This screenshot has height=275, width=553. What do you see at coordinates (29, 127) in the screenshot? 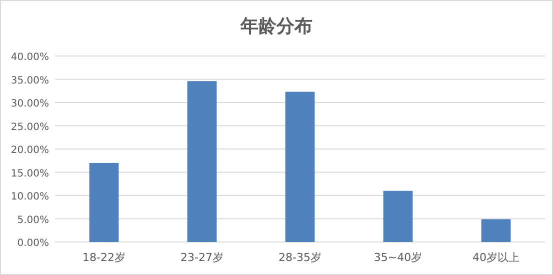
I see `y-tick-label: 25.00%` at bounding box center [29, 127].